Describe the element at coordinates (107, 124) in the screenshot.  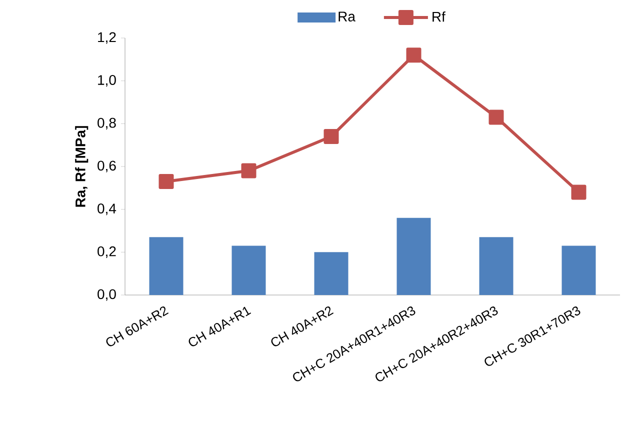
I see `y-tick-label: 0,8` at that location.